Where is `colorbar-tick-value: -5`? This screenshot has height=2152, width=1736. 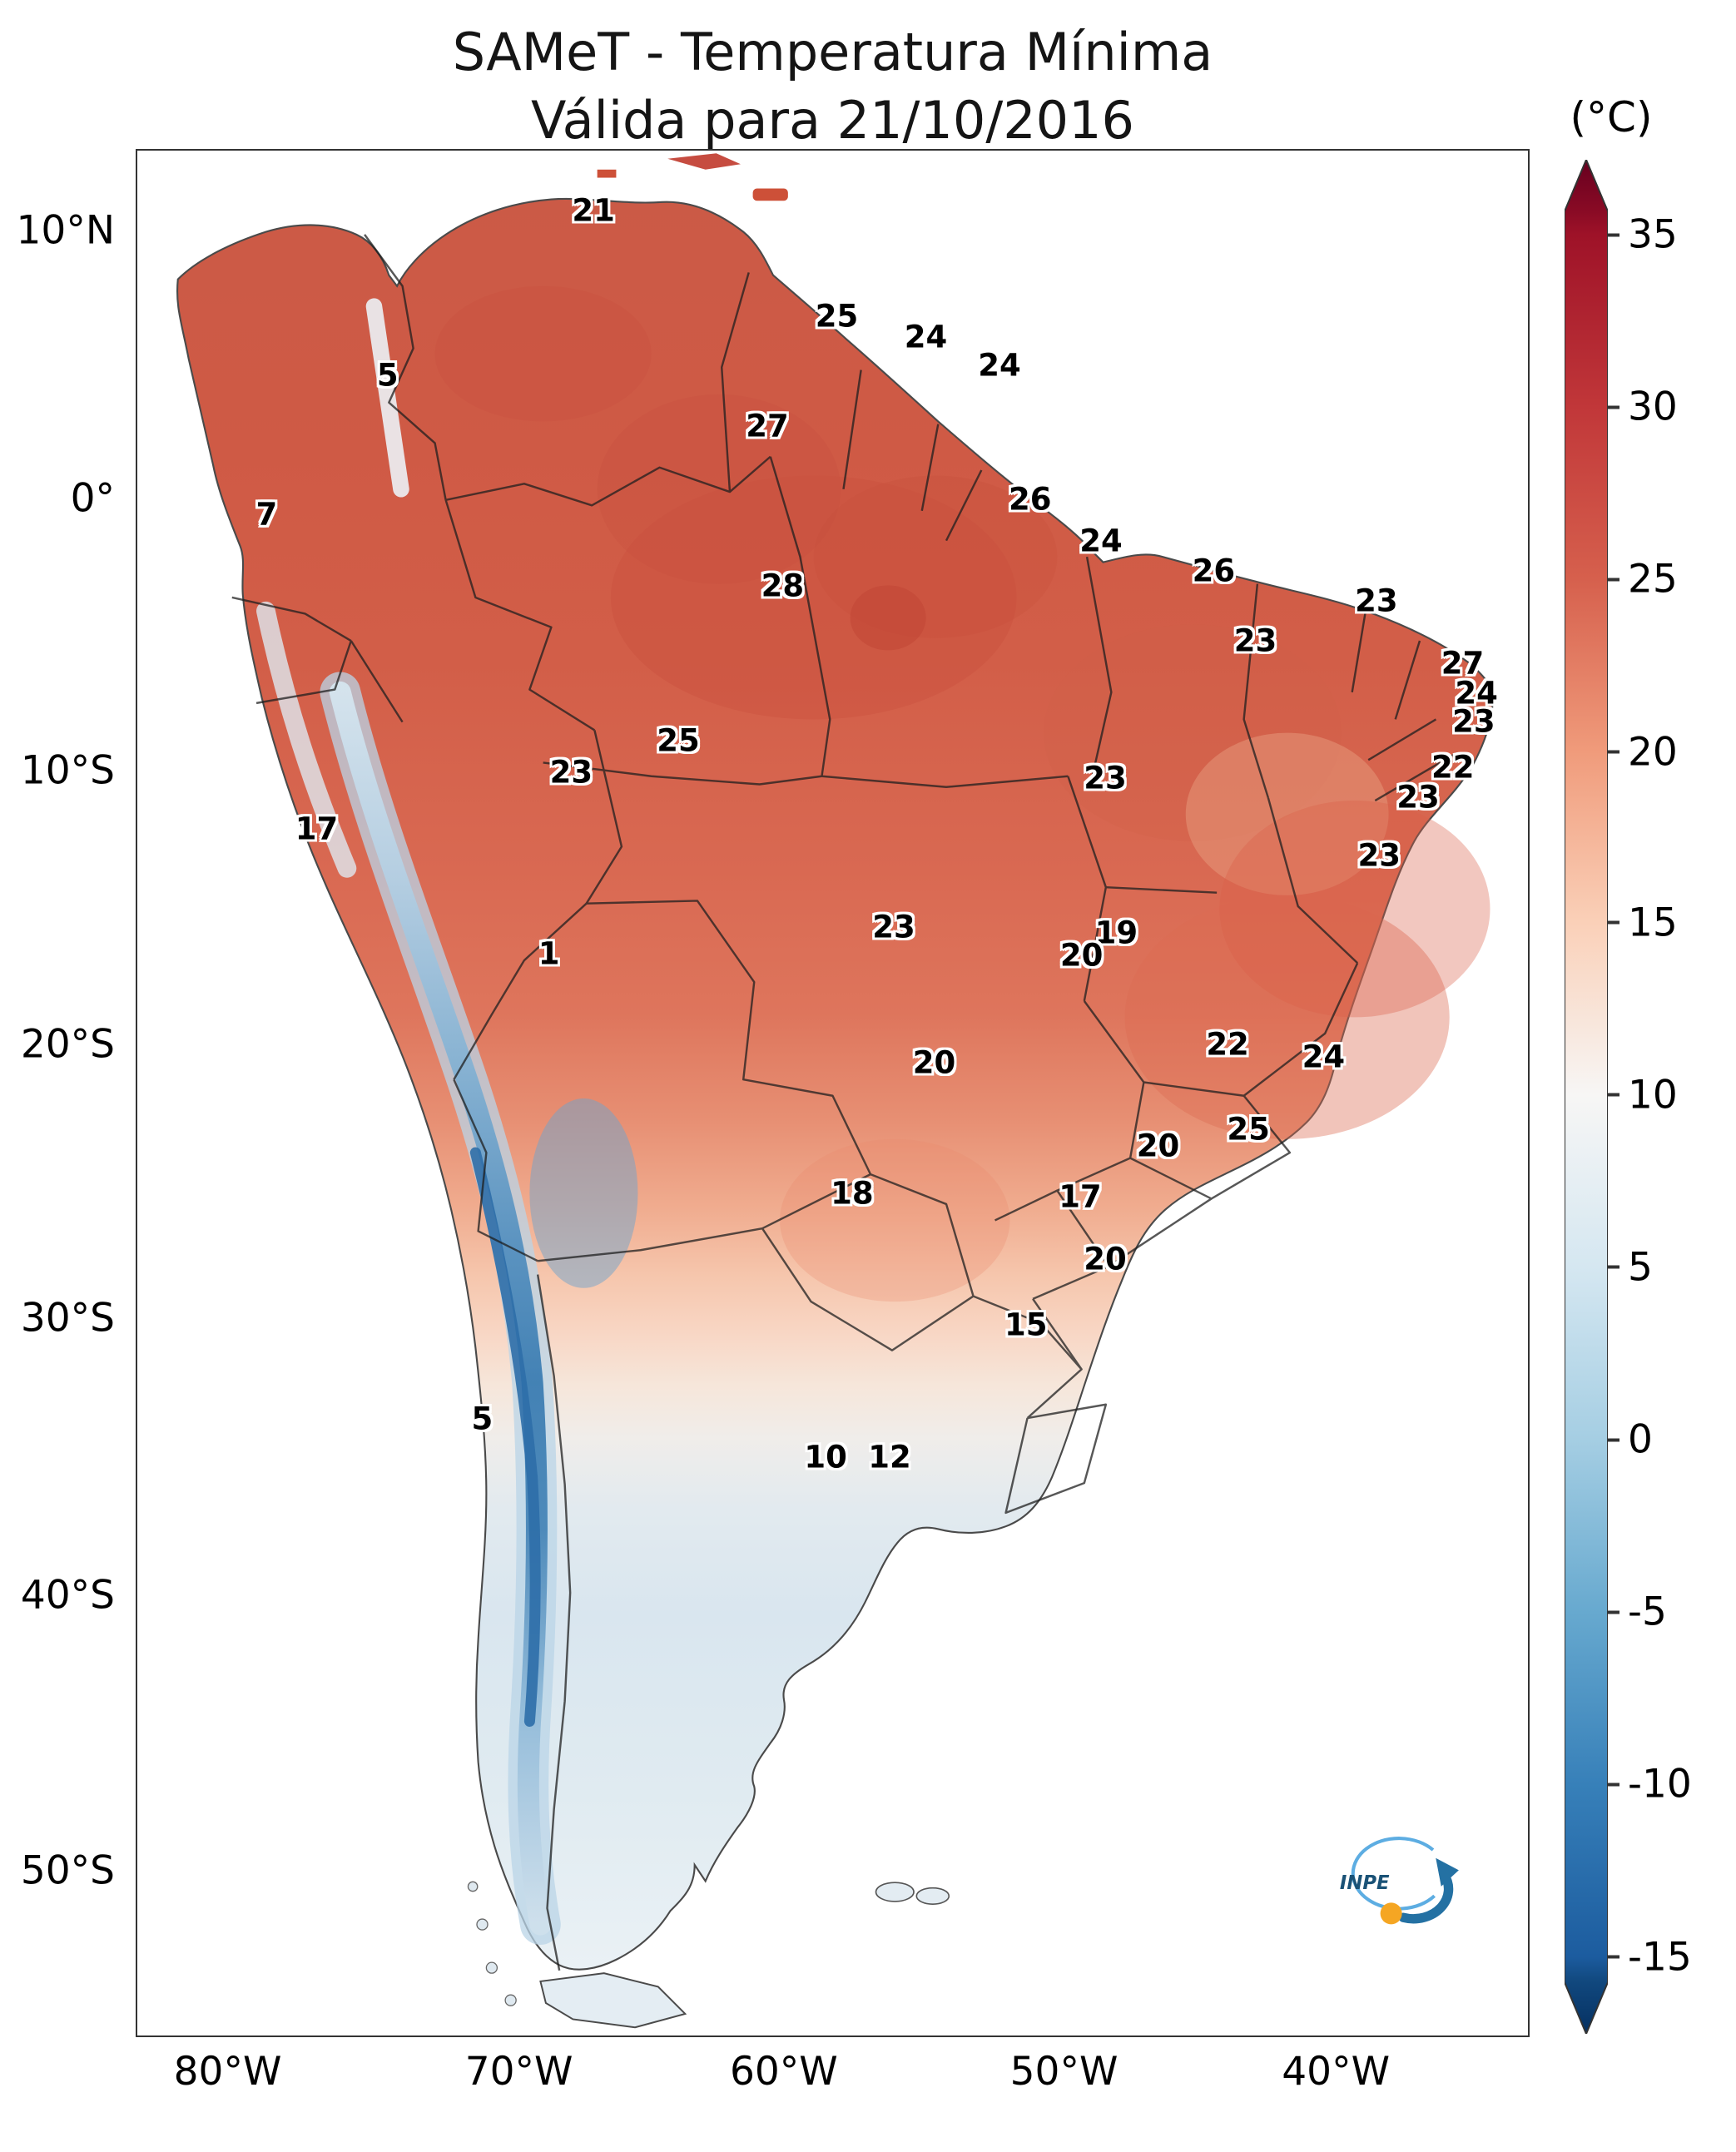 colorbar-tick-value: -5 is located at coordinates (1647, 1612).